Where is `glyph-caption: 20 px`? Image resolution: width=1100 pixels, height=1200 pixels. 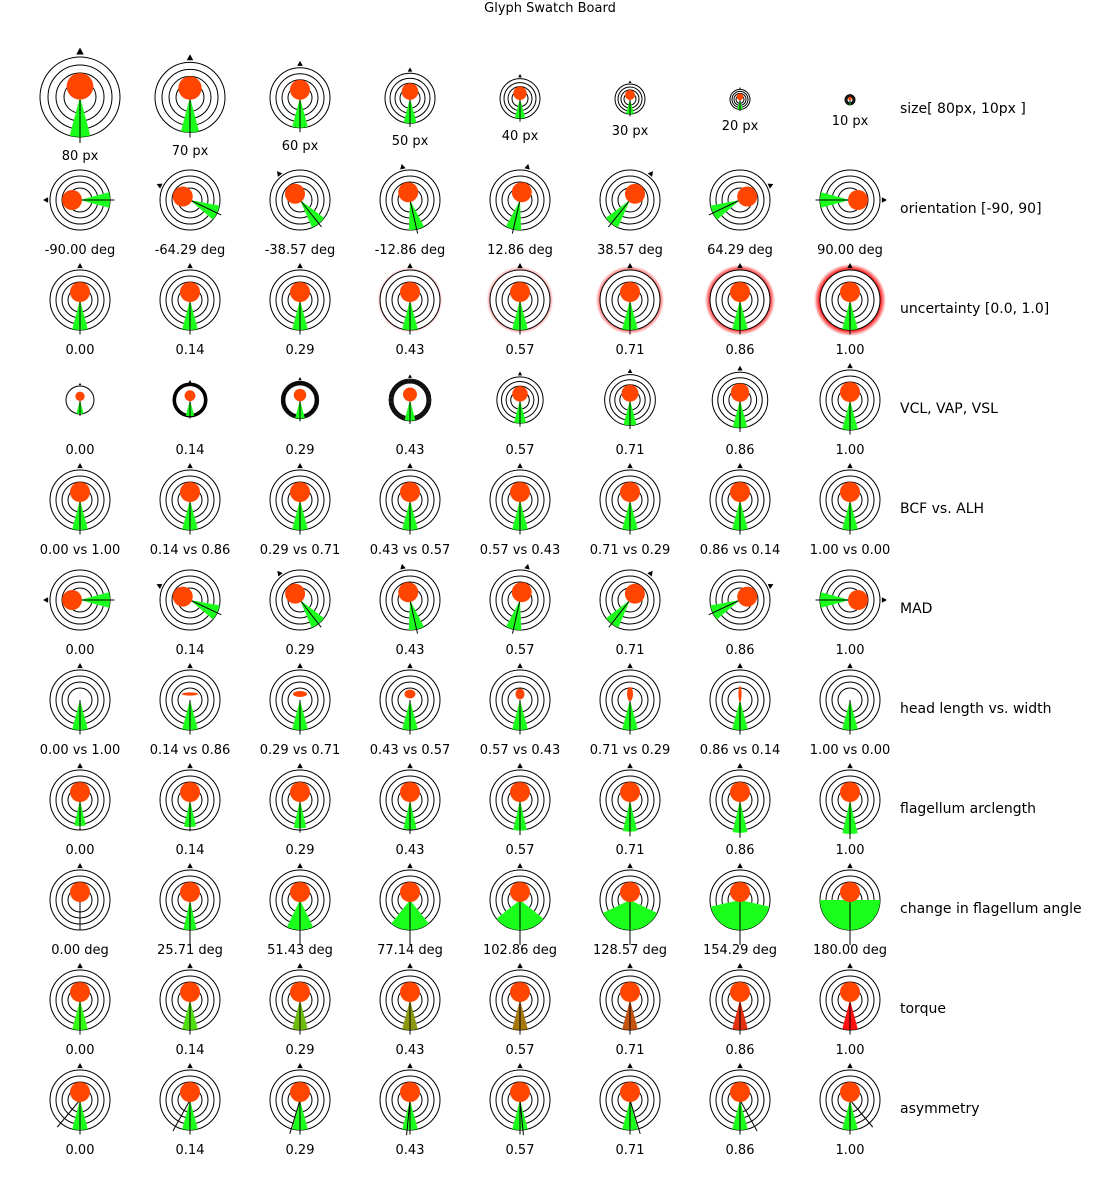
glyph-caption: 20 px is located at coordinates (740, 126).